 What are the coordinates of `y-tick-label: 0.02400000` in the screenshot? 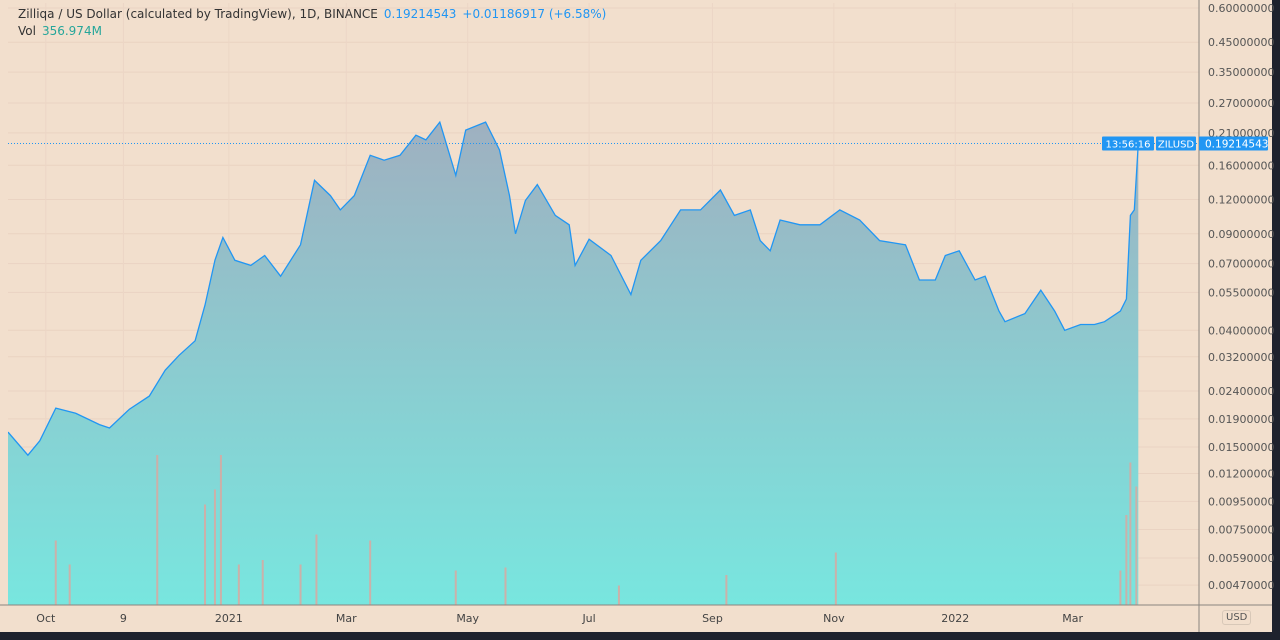 It's located at (1241, 391).